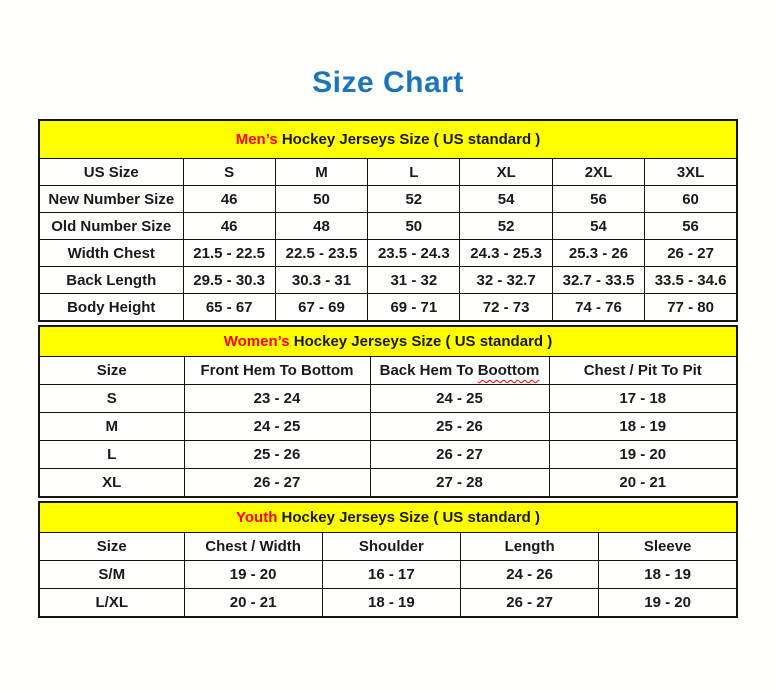 This screenshot has height=692, width=776. Describe the element at coordinates (691, 307) in the screenshot. I see `table-cell: 77 - 80` at that location.